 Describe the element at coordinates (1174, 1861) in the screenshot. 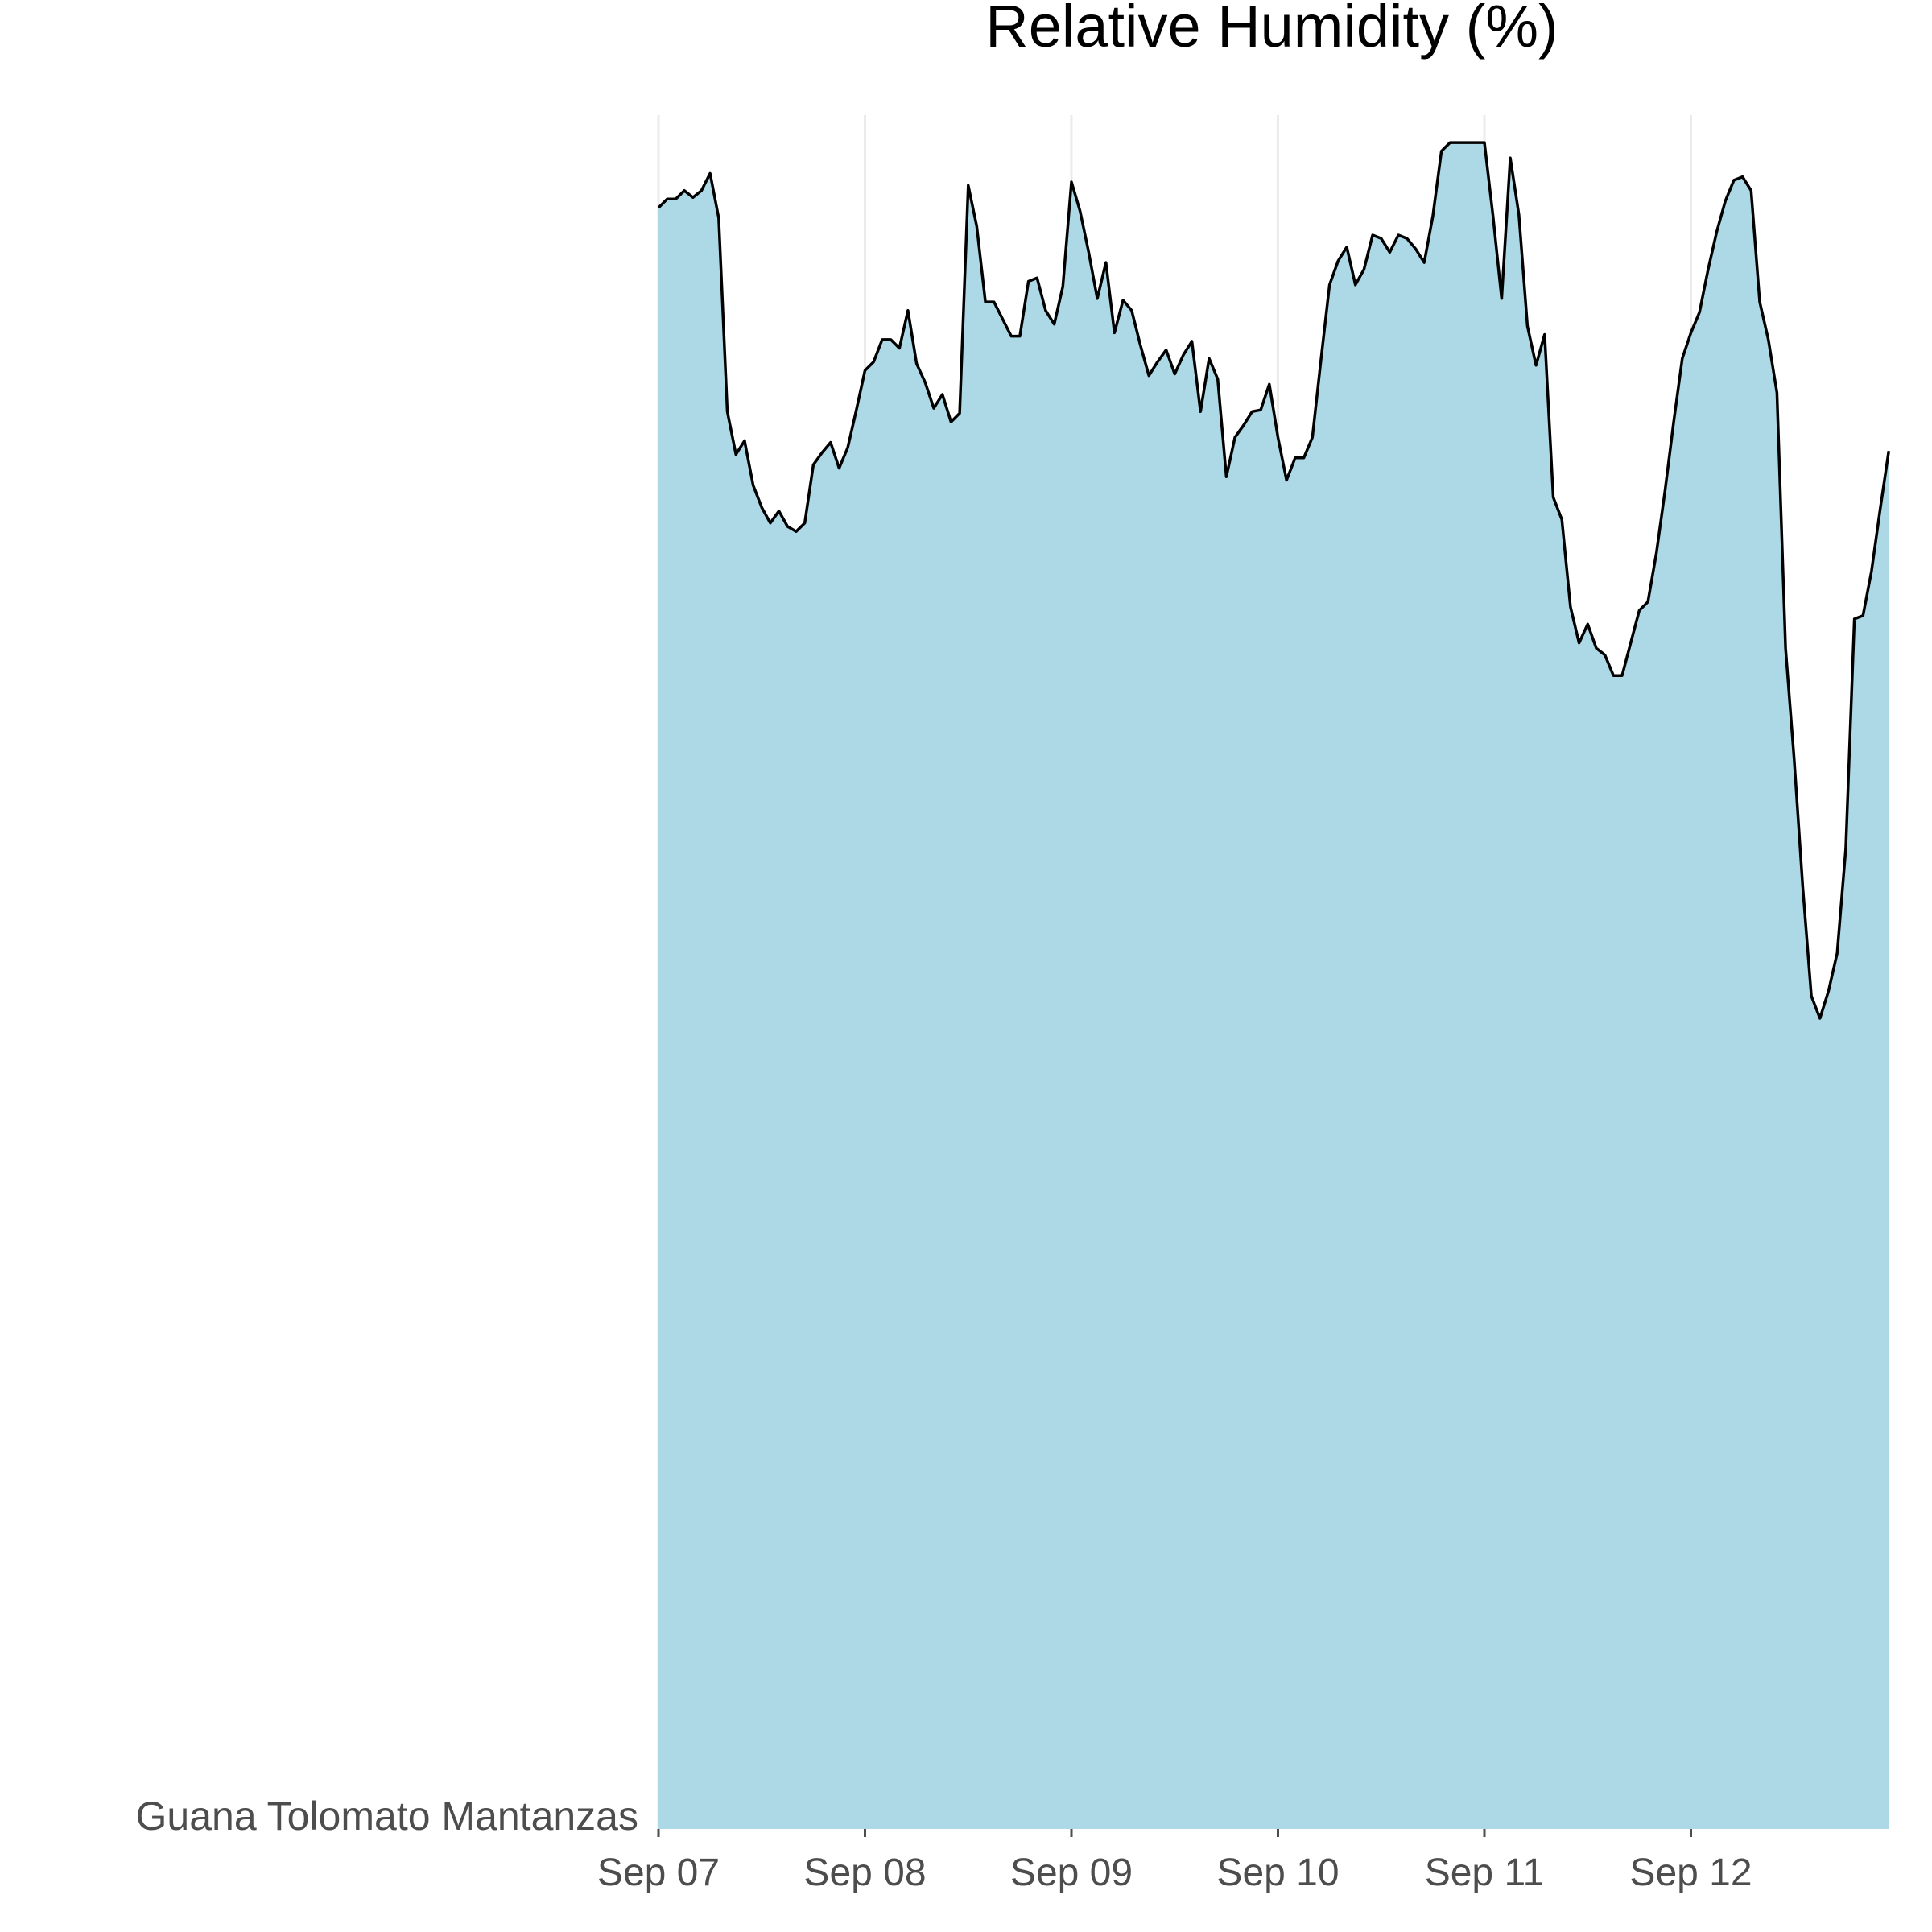

I see `x-axis: Sep 07 Sep 08 Sep 09 Sep 10 Sep 11 Sep 12` at that location.